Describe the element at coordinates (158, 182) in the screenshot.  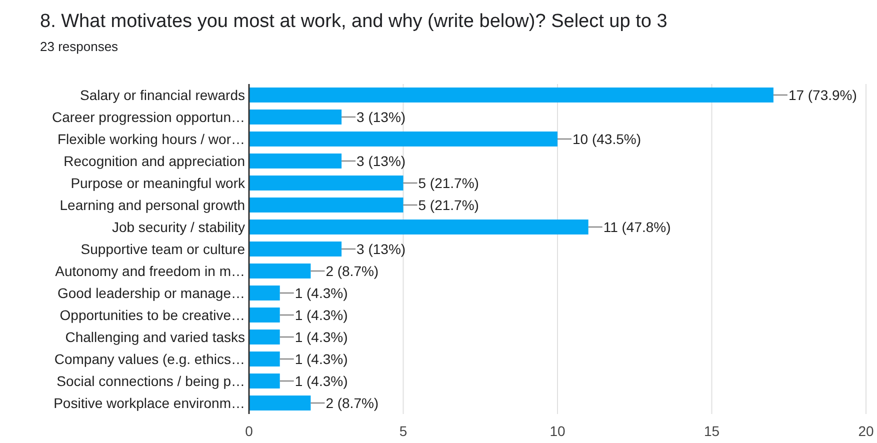
I see `y-tick-label: Purpose or meaningful work` at that location.